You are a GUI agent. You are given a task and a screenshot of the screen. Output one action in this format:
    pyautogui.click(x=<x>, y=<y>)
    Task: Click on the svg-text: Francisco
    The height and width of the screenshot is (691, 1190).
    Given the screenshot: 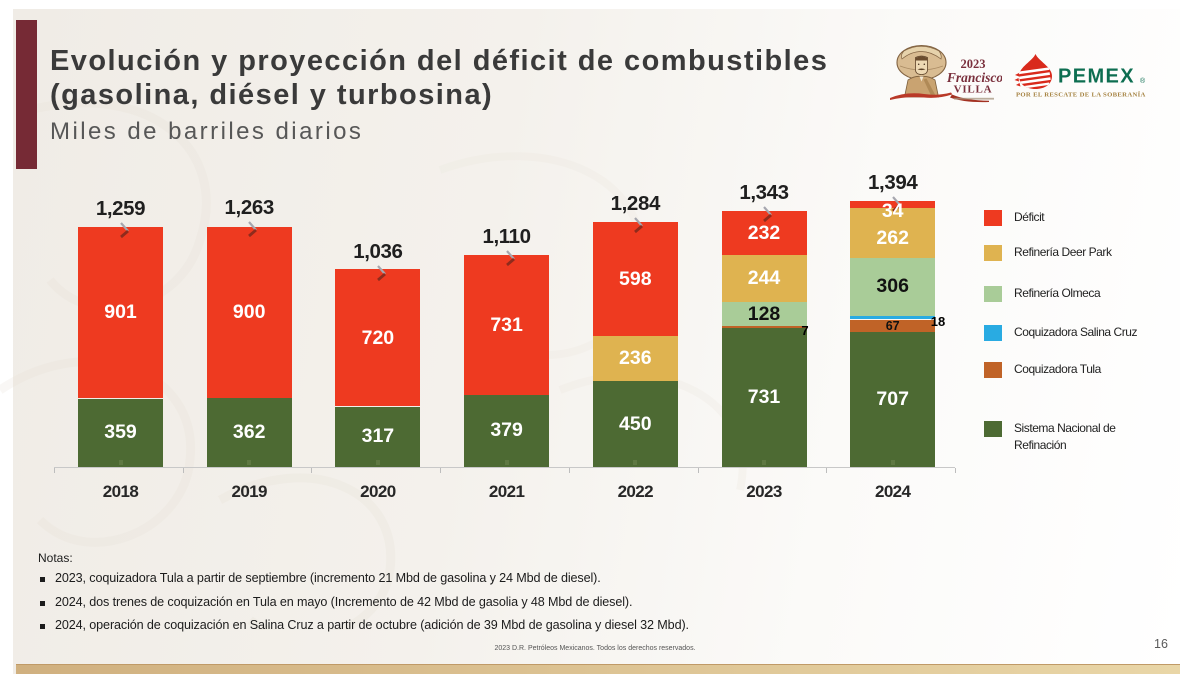 What is the action you would take?
    pyautogui.click(x=974, y=77)
    